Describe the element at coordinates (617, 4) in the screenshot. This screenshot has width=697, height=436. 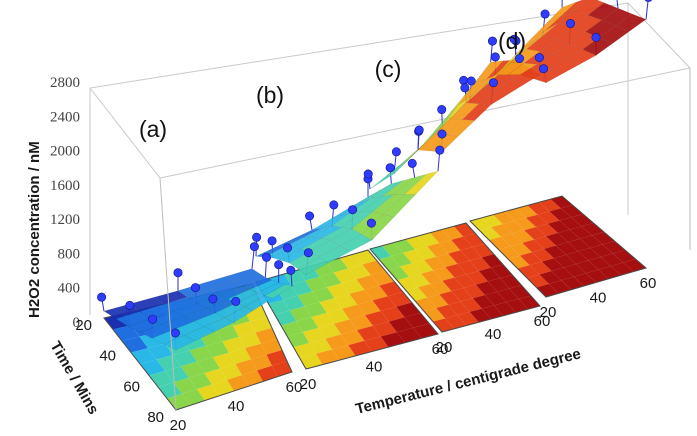
I see `stem` at that location.